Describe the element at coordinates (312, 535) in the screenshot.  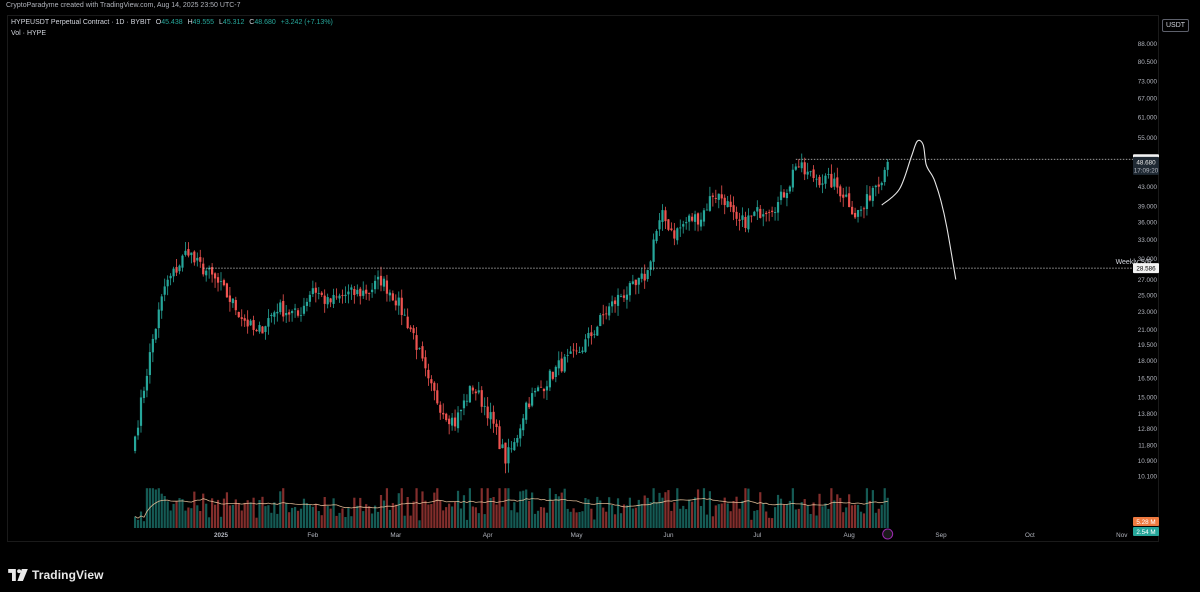
I see `time-tick-label: Feb` at that location.